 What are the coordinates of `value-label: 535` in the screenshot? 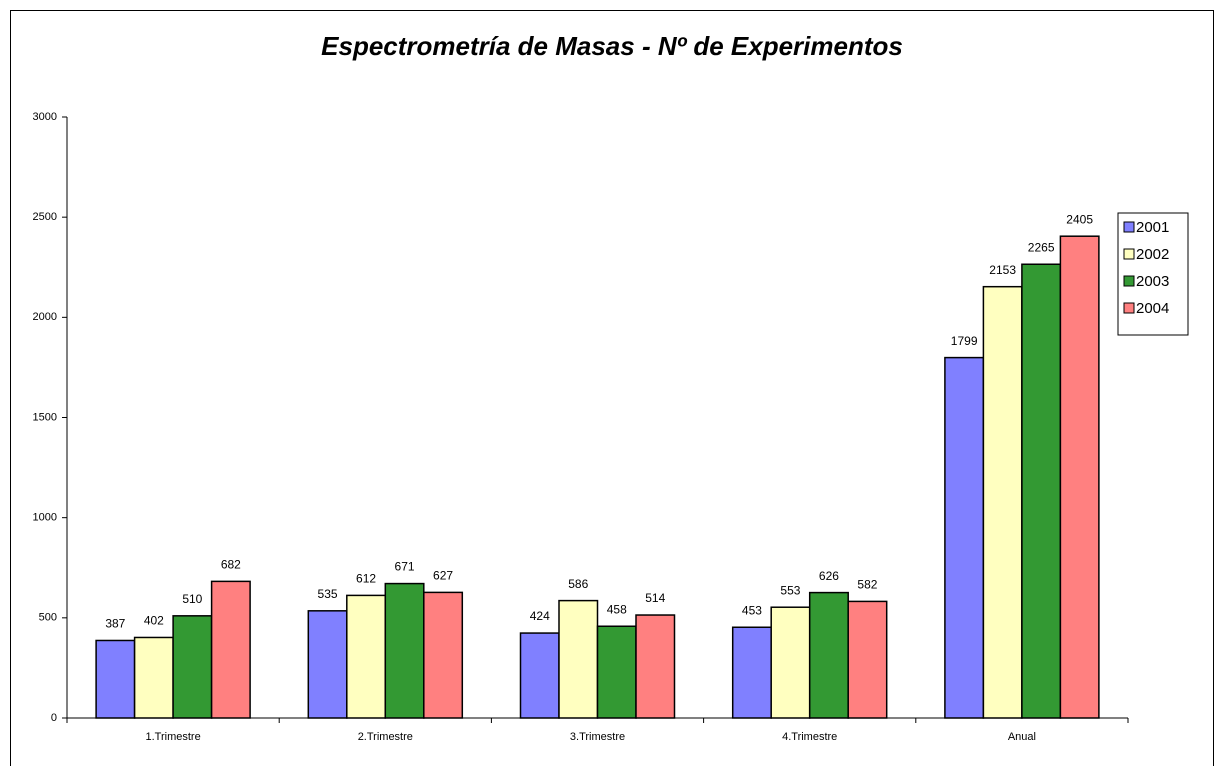 It's located at (328, 594).